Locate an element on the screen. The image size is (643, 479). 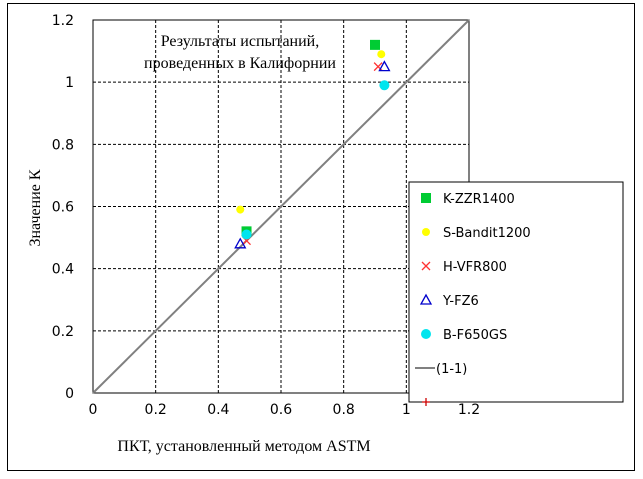
x-tick-labels: 0 0.2 0.4 0.6 0.8 1 1.2 is located at coordinates (285, 410).